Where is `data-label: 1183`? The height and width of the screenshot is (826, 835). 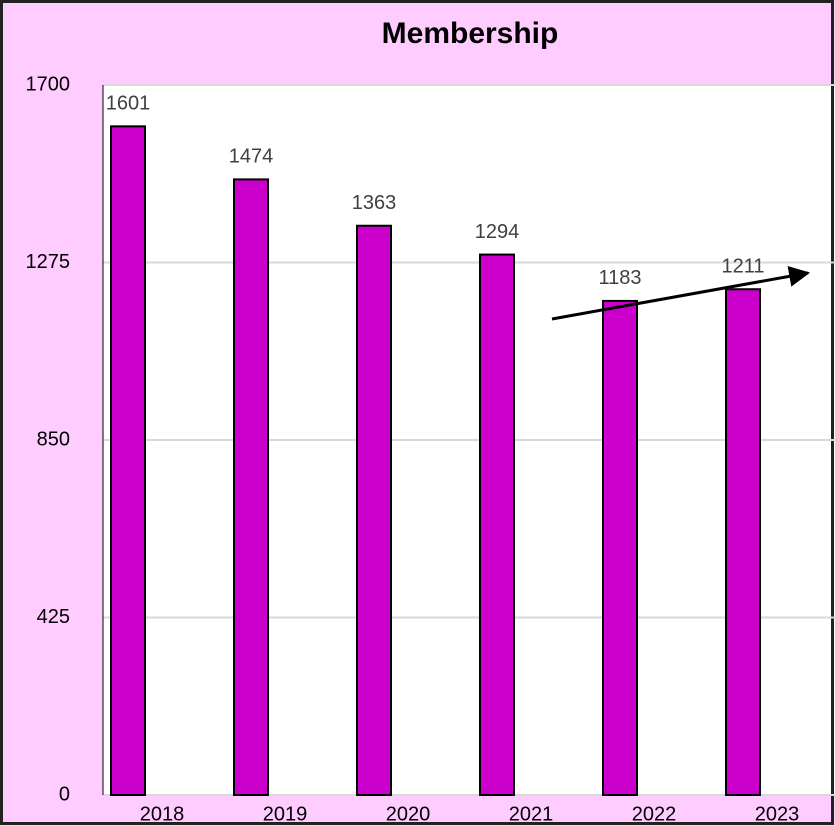 data-label: 1183 is located at coordinates (619, 278).